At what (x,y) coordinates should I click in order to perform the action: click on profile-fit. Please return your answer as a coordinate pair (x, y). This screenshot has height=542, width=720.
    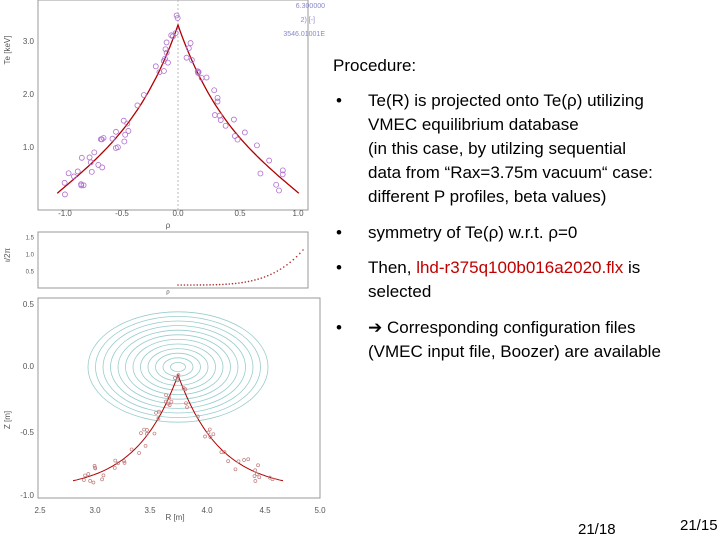
    Looking at the image, I should click on (178, 108).